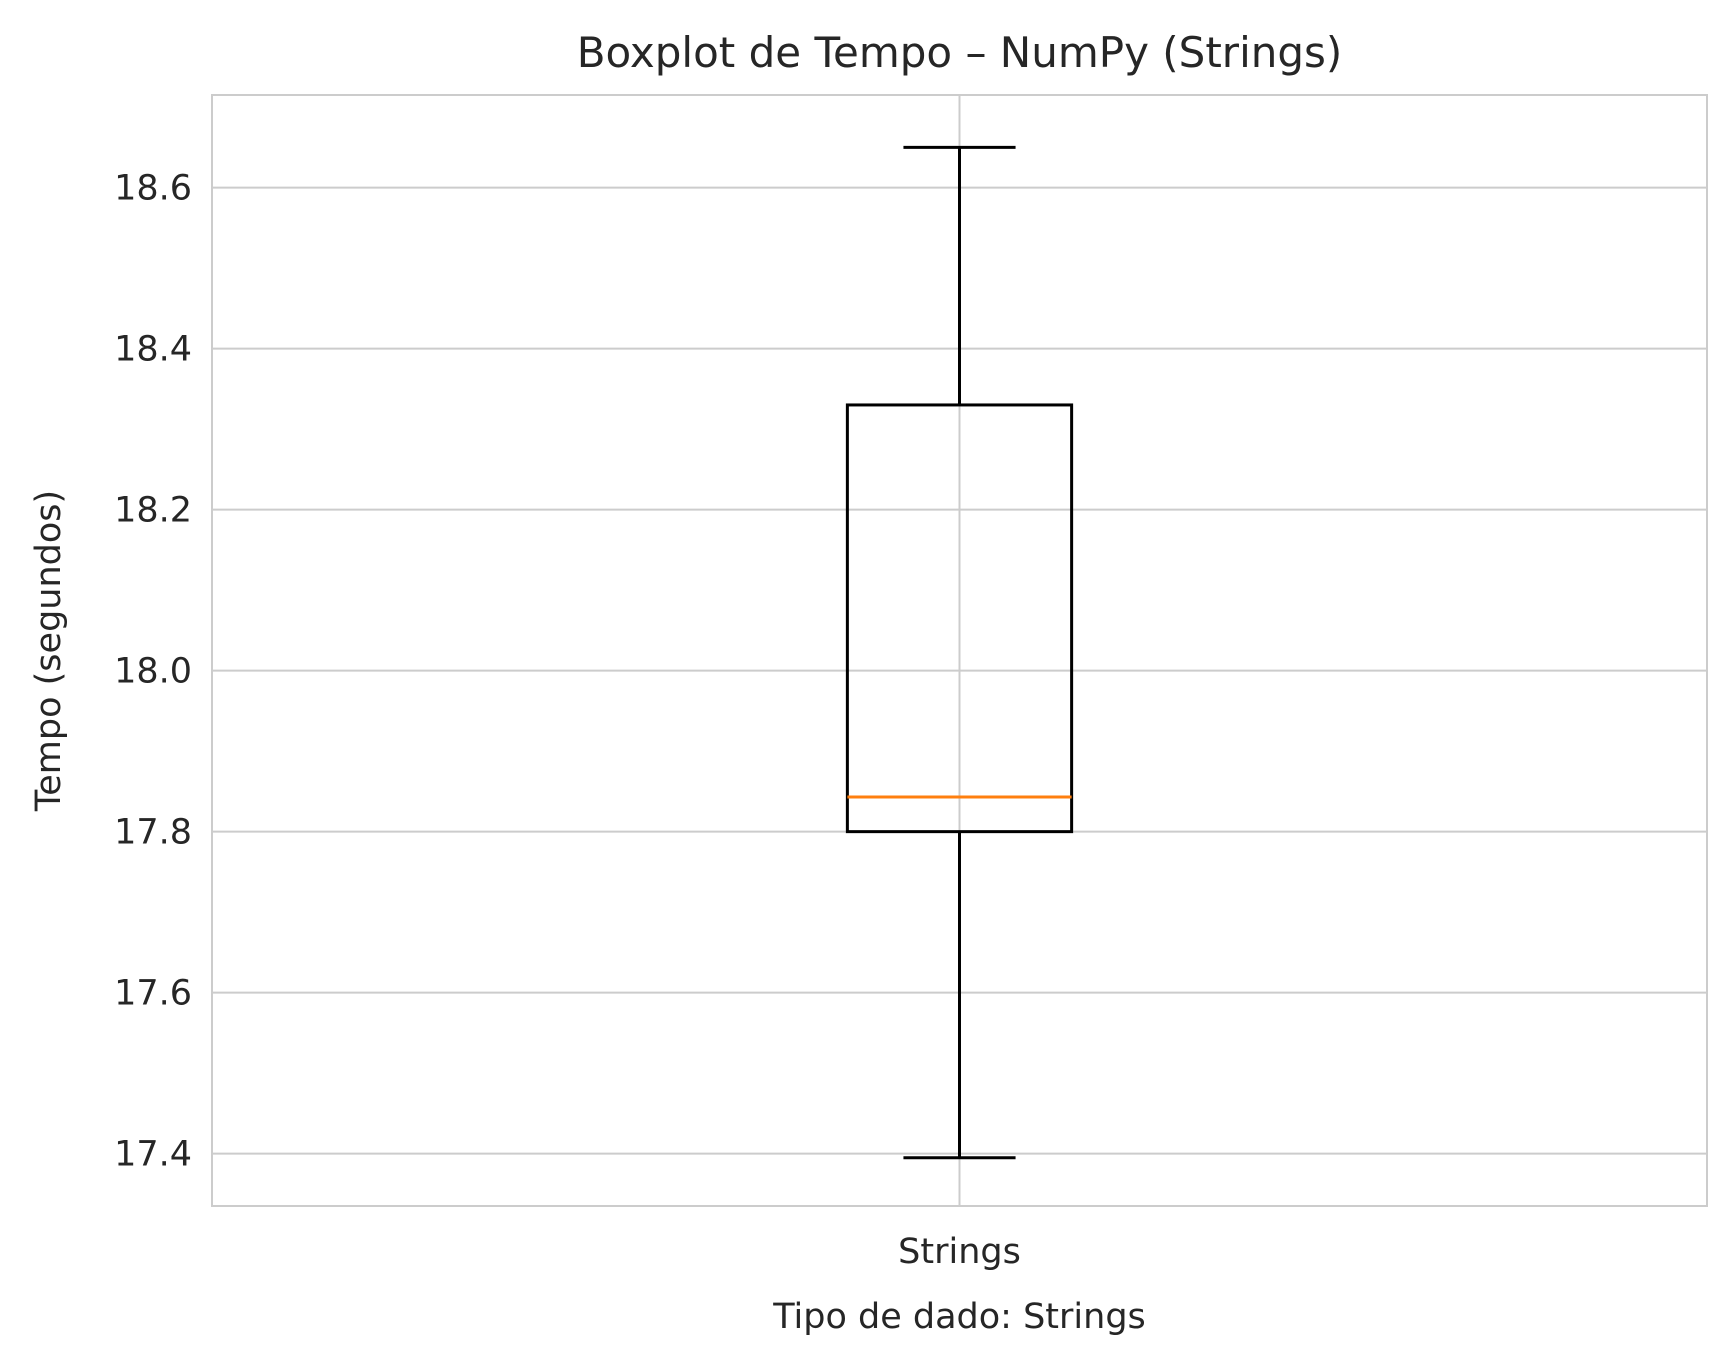 The width and height of the screenshot is (1728, 1361). What do you see at coordinates (153, 994) in the screenshot?
I see `y-tick-label: 17.6` at bounding box center [153, 994].